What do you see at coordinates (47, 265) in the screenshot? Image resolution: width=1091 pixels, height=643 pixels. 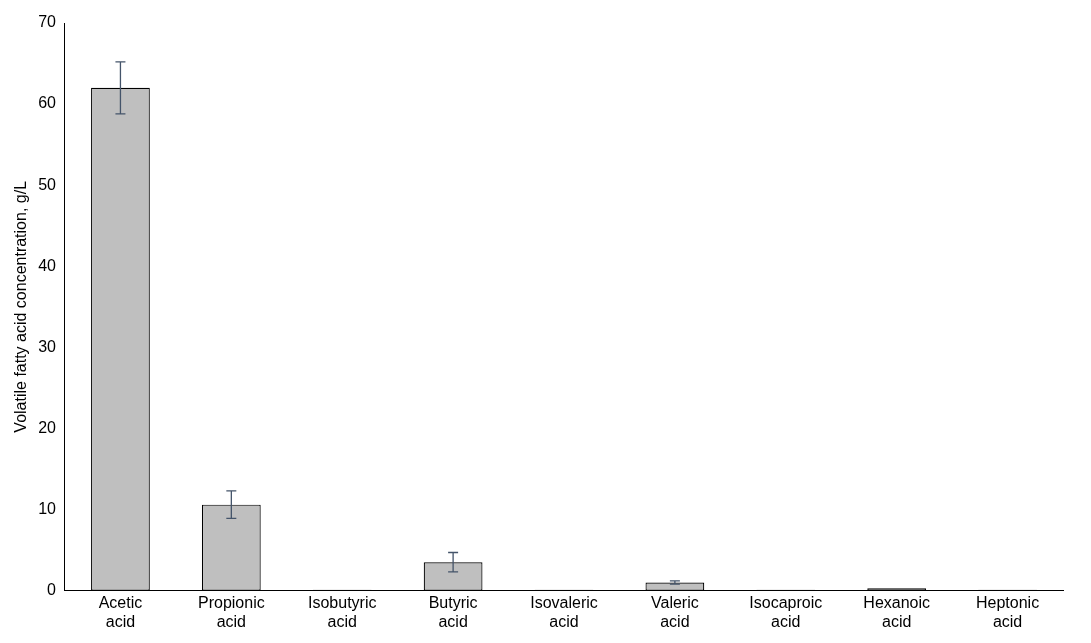 I see `y-tick-label: 40` at bounding box center [47, 265].